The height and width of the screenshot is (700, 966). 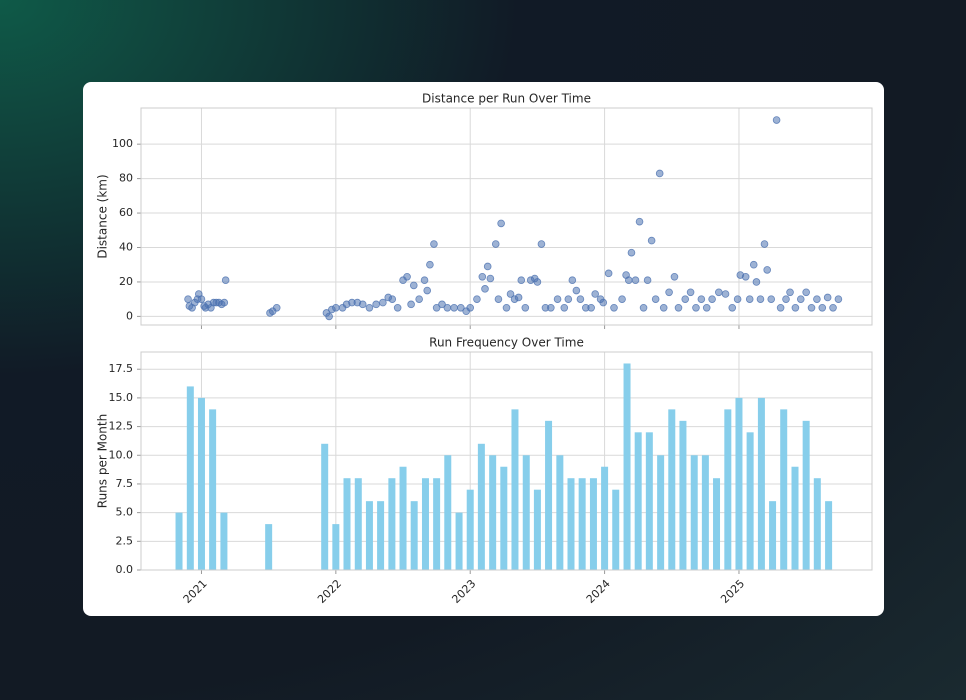 I want to click on y-axis-label: Distance (km), so click(x=103, y=216).